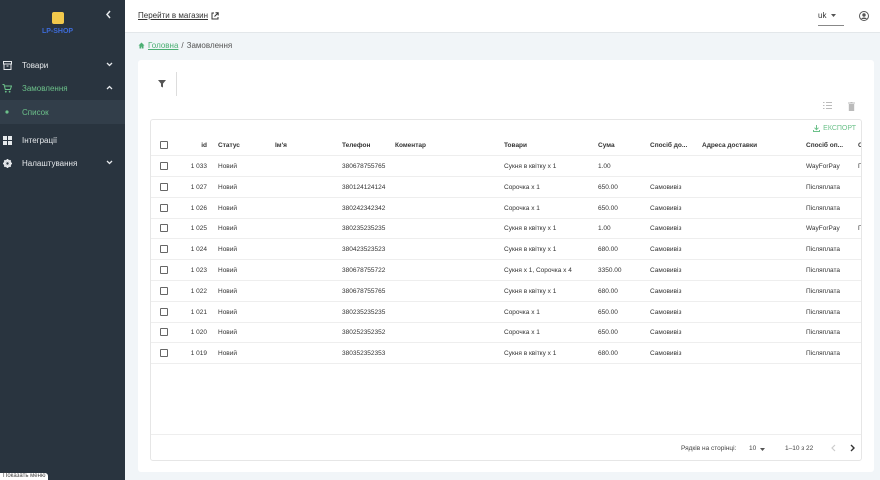 The height and width of the screenshot is (480, 880). What do you see at coordinates (364, 354) in the screenshot?
I see `cell-phone: 380352352353` at bounding box center [364, 354].